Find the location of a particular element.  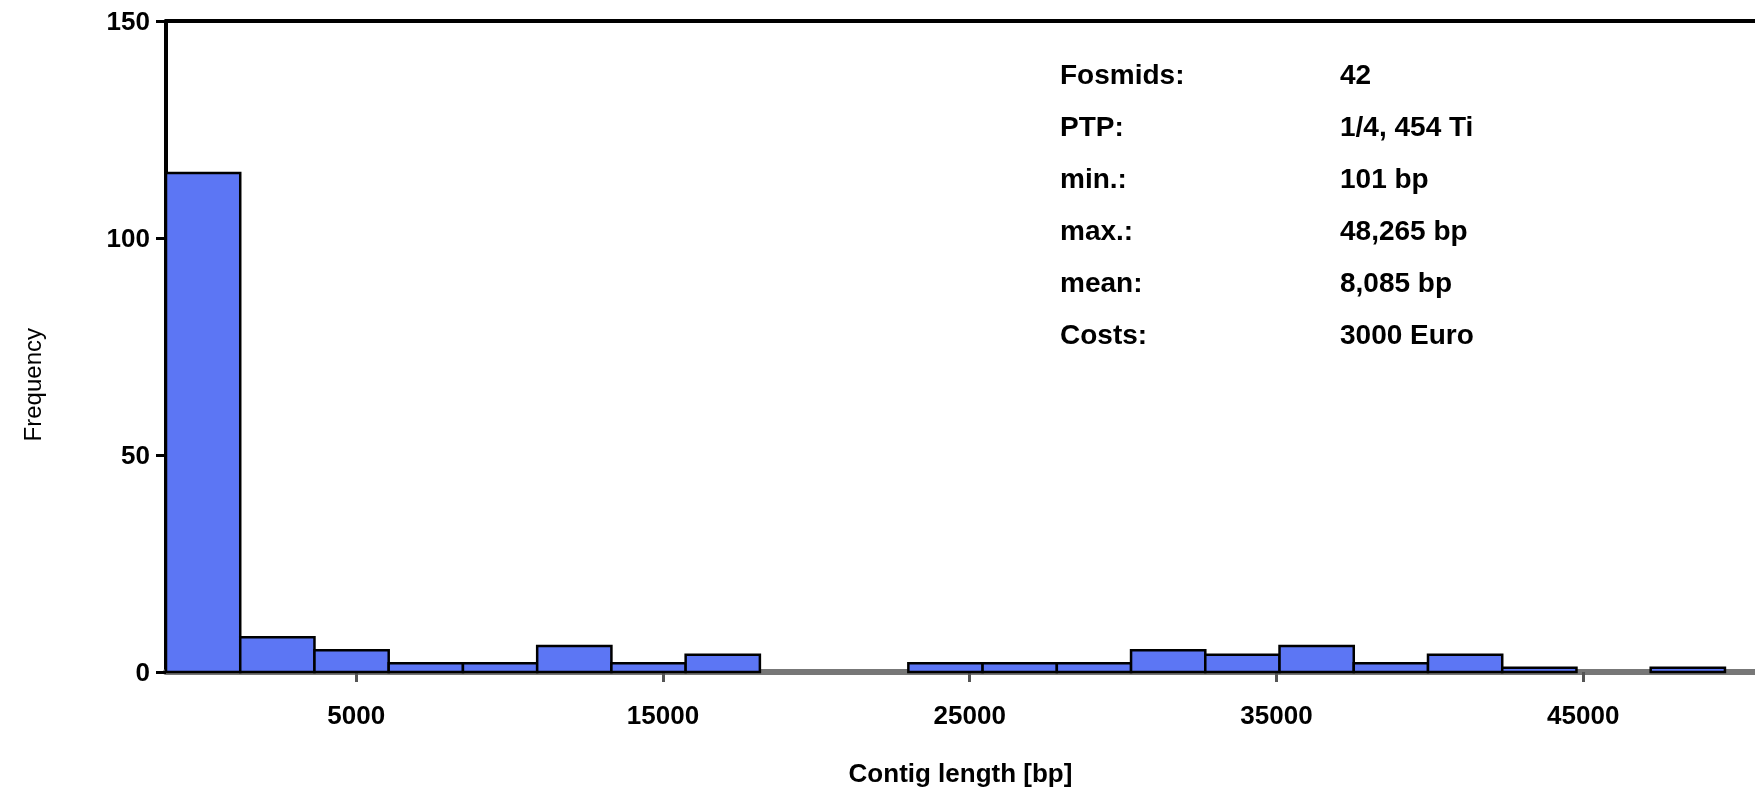

annotation: 8,085 bp is located at coordinates (1396, 282).